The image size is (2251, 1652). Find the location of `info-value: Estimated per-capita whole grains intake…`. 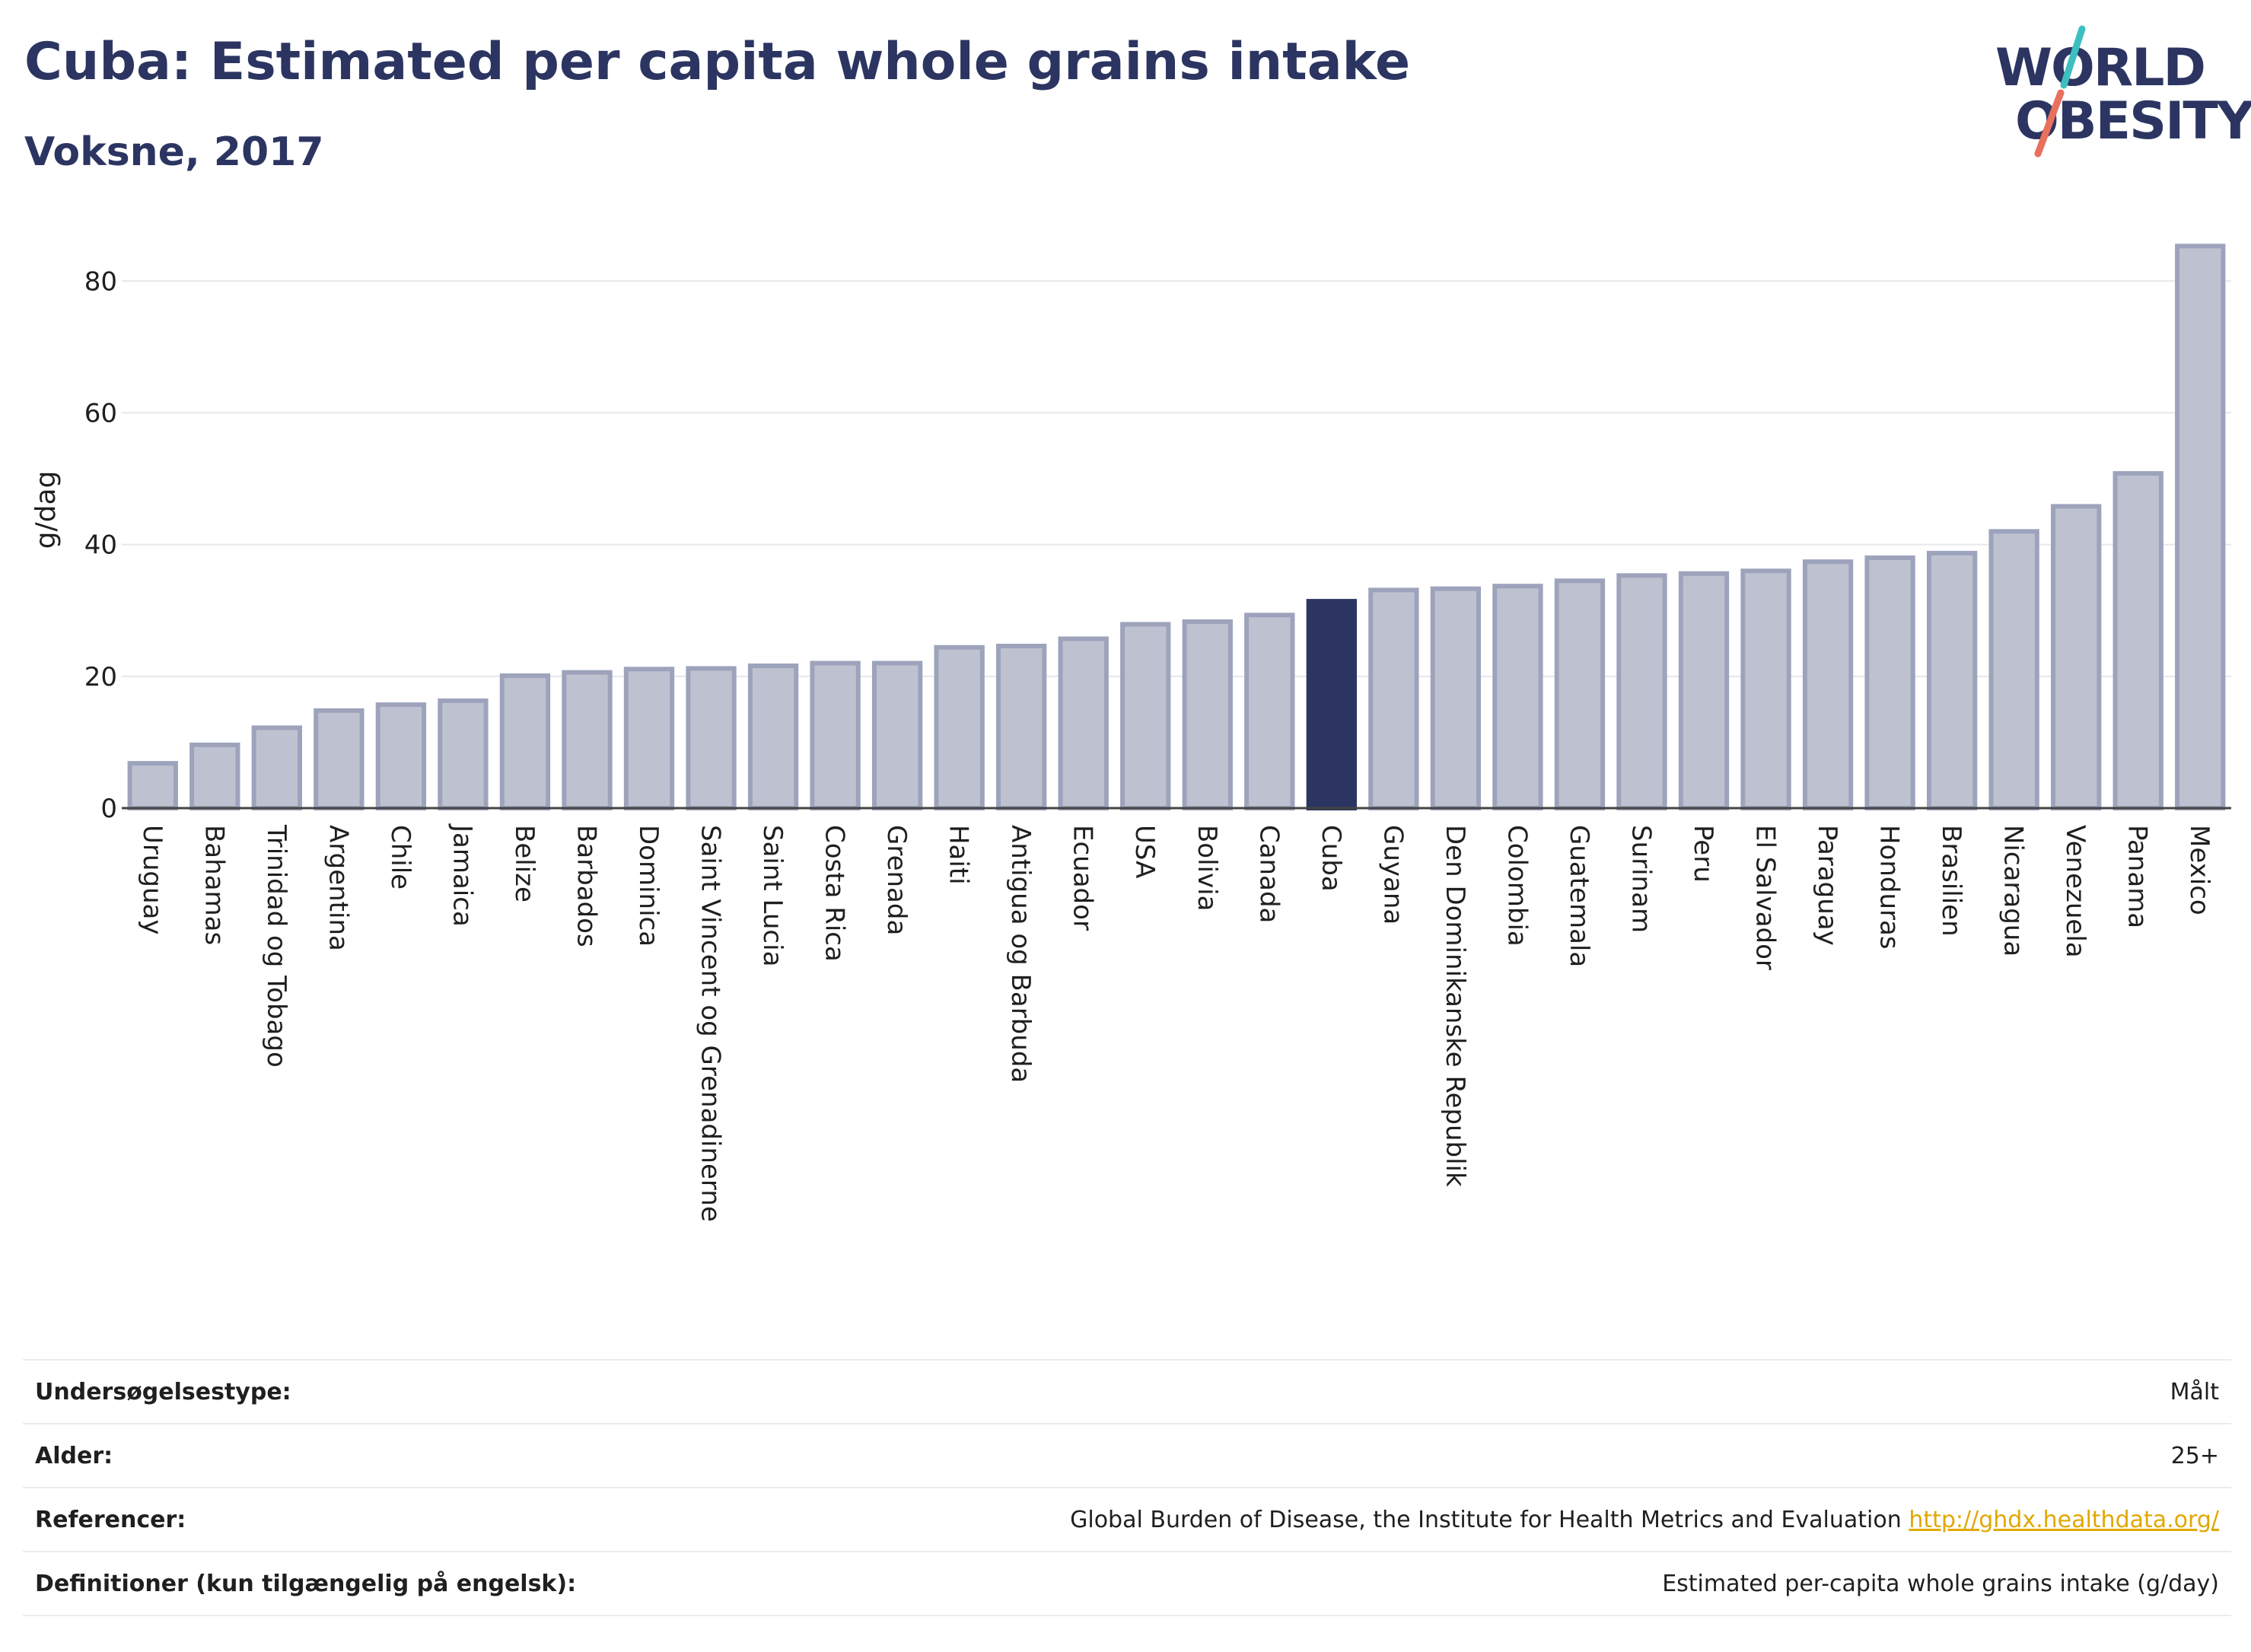

info-value: Estimated per-capita whole grains intake… is located at coordinates (1485, 1583).